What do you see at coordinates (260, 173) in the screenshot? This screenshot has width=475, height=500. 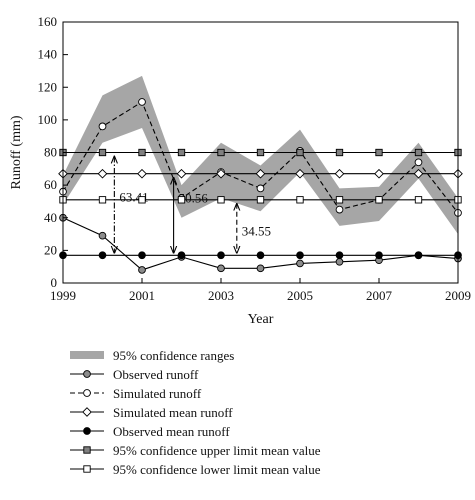 I see `point-s2-2004` at bounding box center [260, 173].